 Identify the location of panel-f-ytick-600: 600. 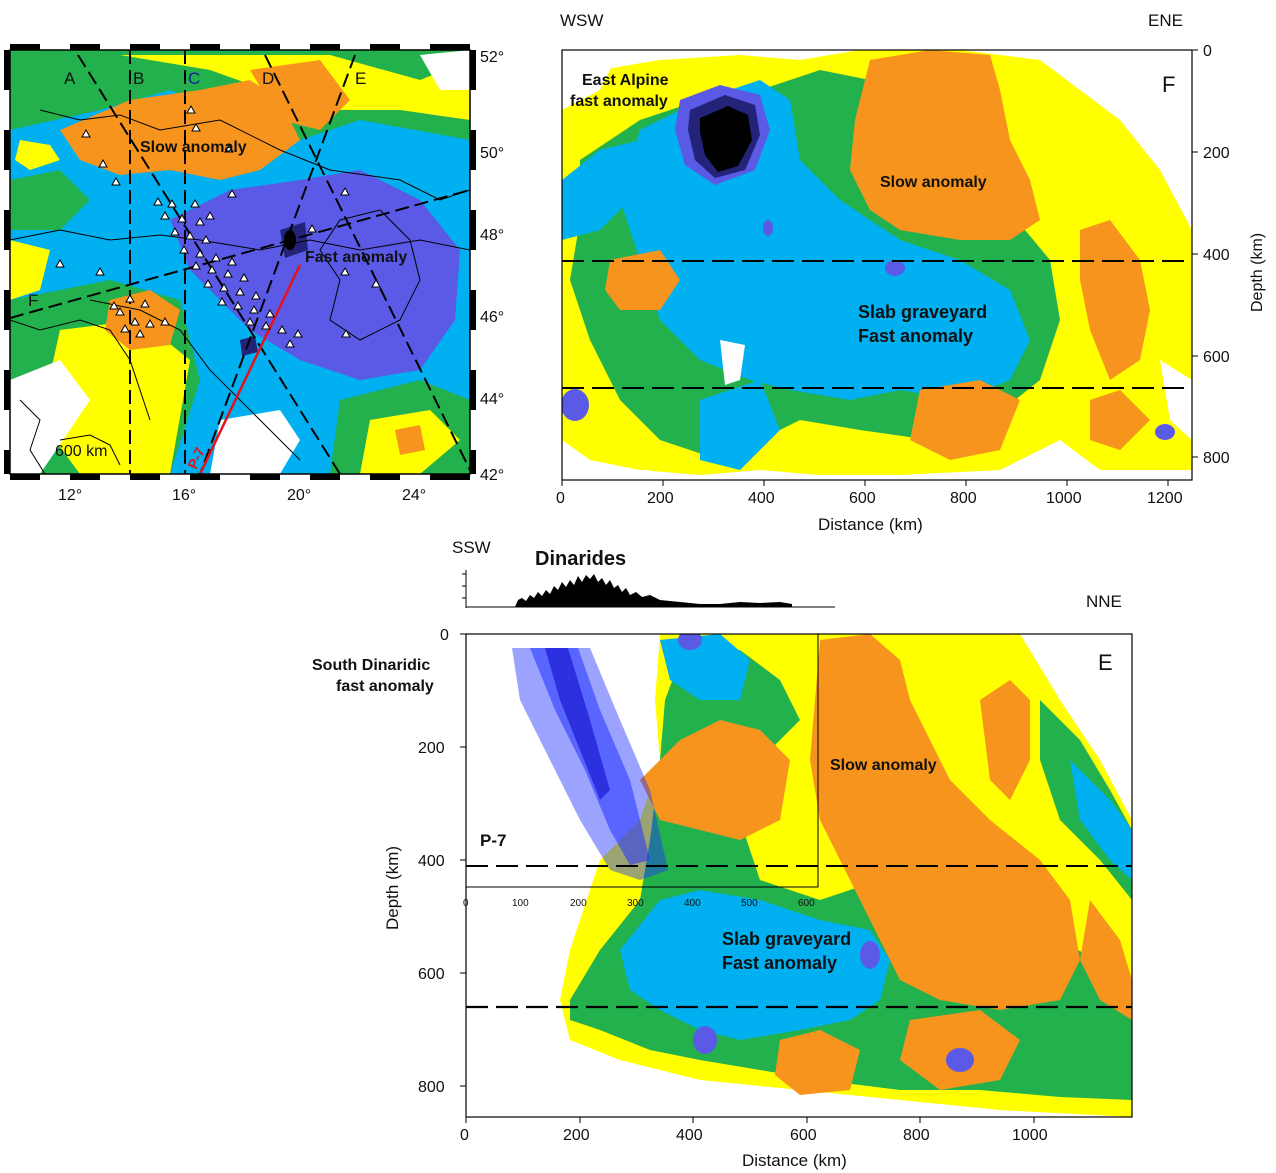
(1216, 357).